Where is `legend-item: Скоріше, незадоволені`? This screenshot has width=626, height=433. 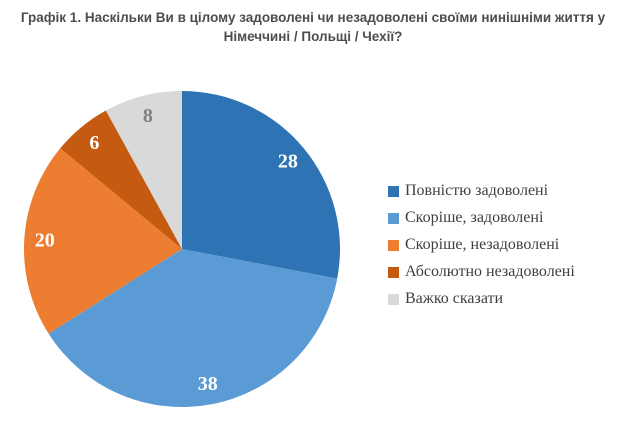 legend-item: Скоріше, незадоволені is located at coordinates (481, 245).